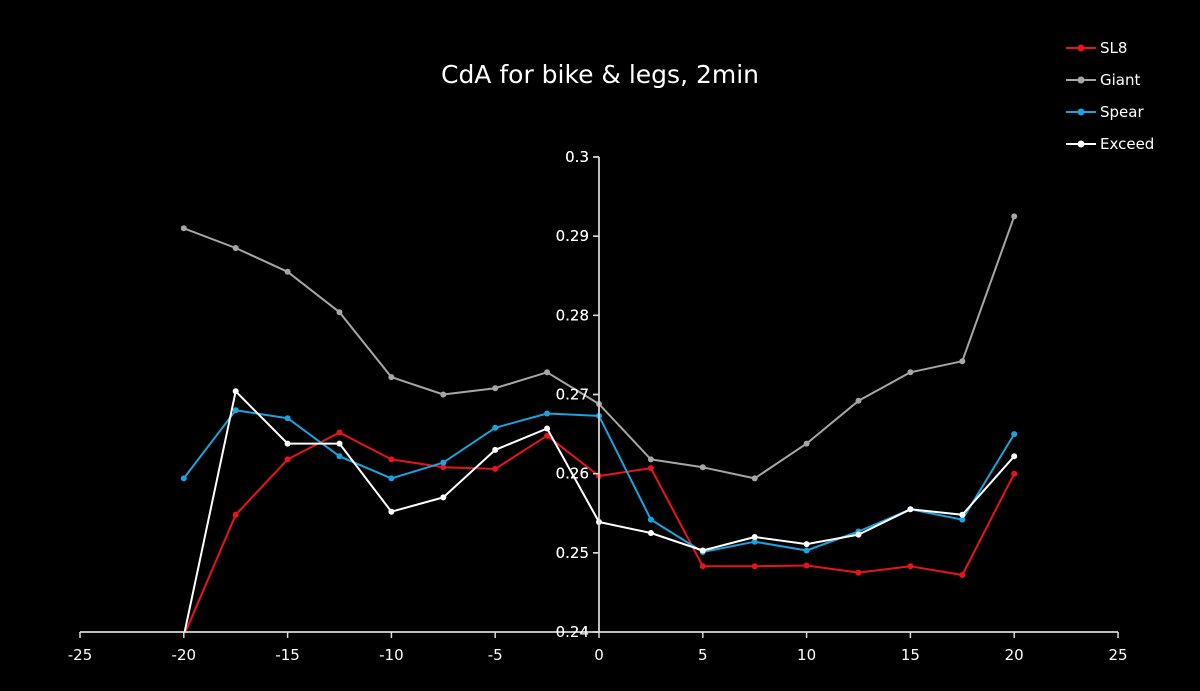 Image resolution: width=1200 pixels, height=691 pixels. I want to click on x-tick-label: 20, so click(1014, 655).